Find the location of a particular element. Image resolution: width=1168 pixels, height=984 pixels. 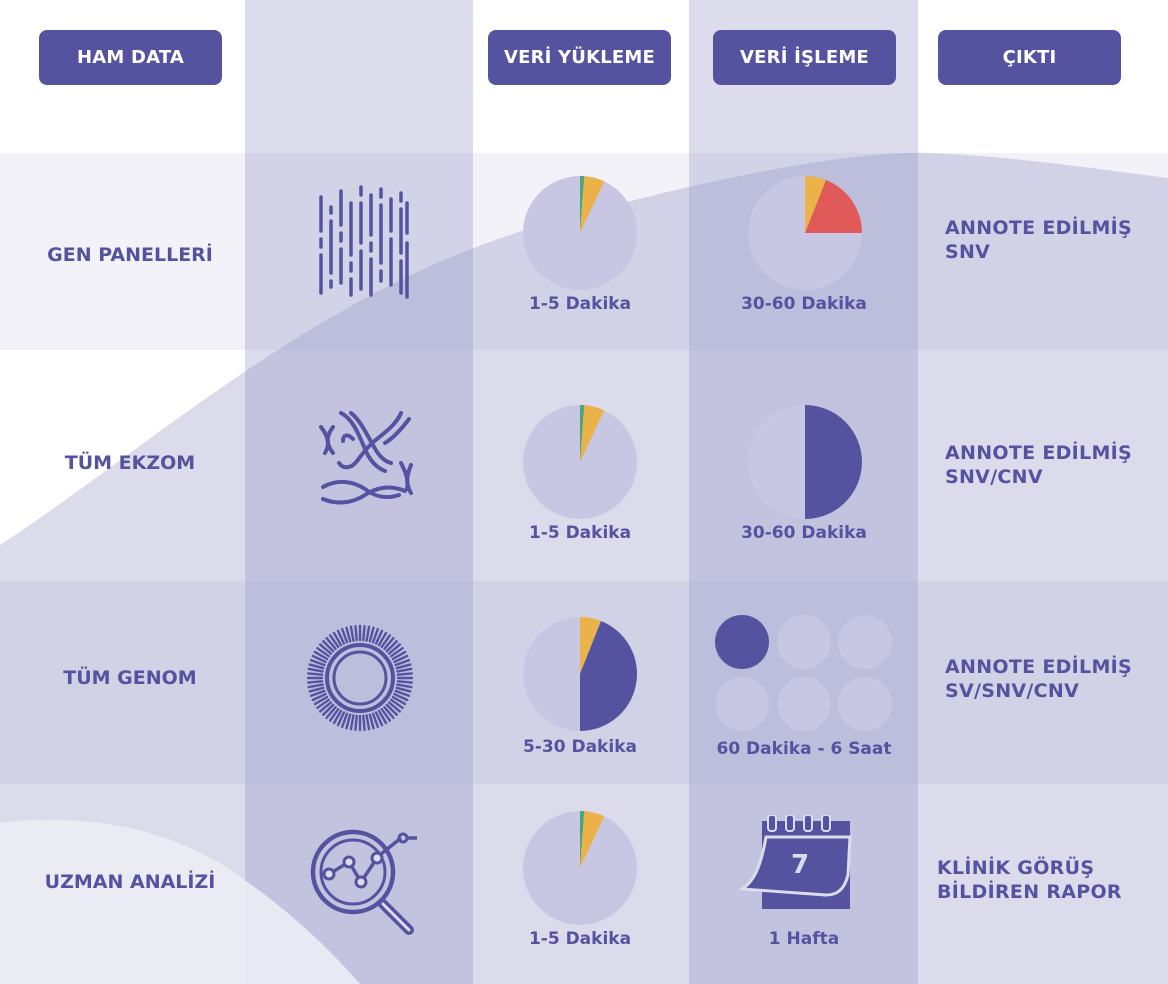

pie-ekzom-process is located at coordinates (805, 462).